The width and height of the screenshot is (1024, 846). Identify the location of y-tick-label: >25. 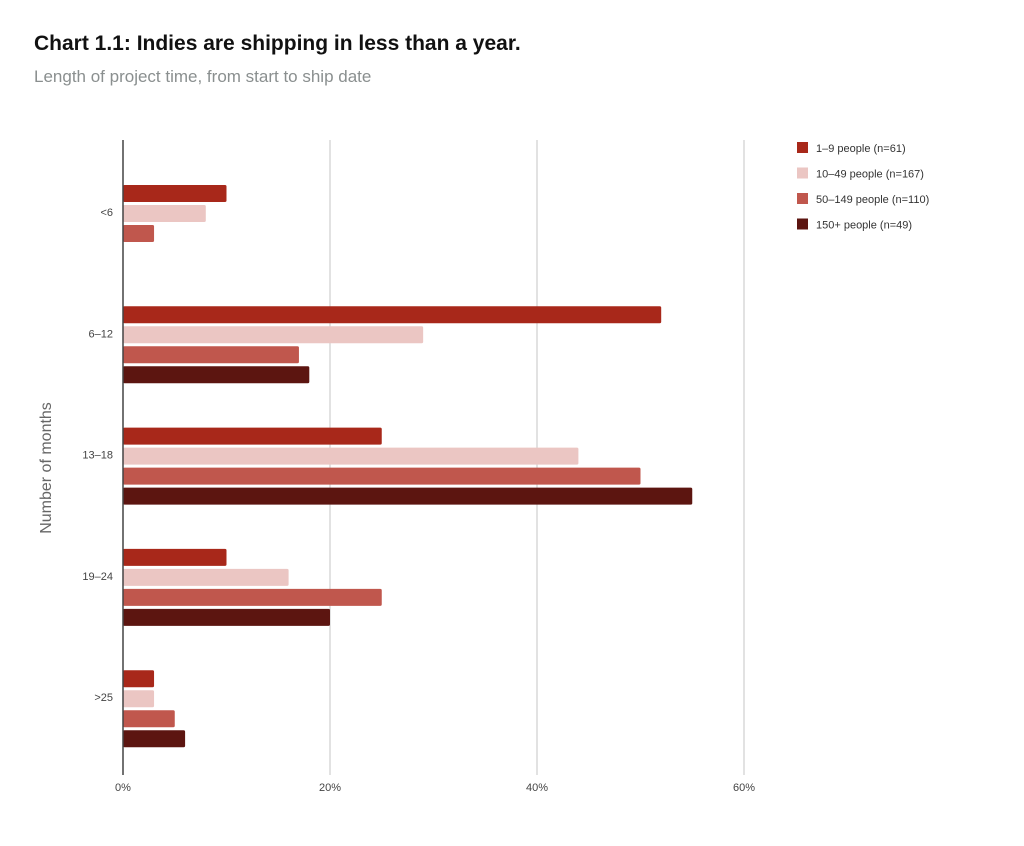
(103, 698).